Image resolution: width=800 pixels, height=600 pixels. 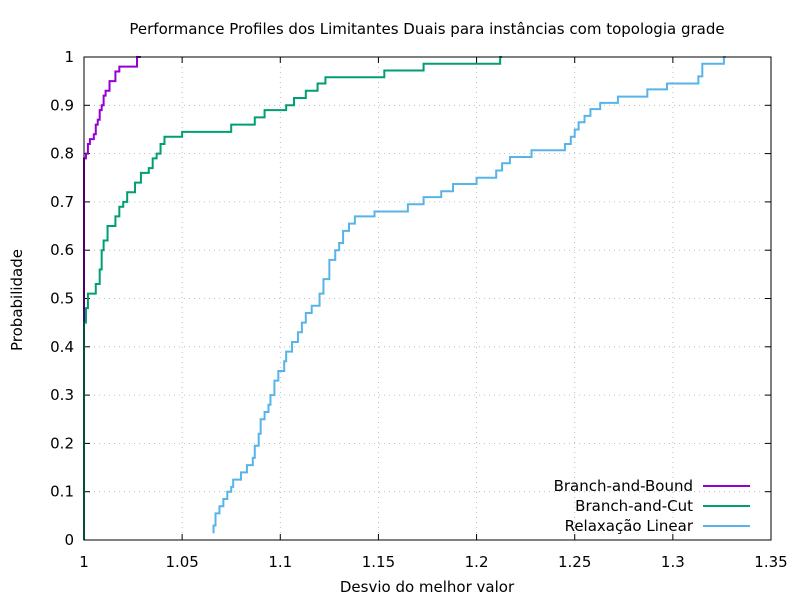 What do you see at coordinates (62, 154) in the screenshot?
I see `y-tick-label: 0.8` at bounding box center [62, 154].